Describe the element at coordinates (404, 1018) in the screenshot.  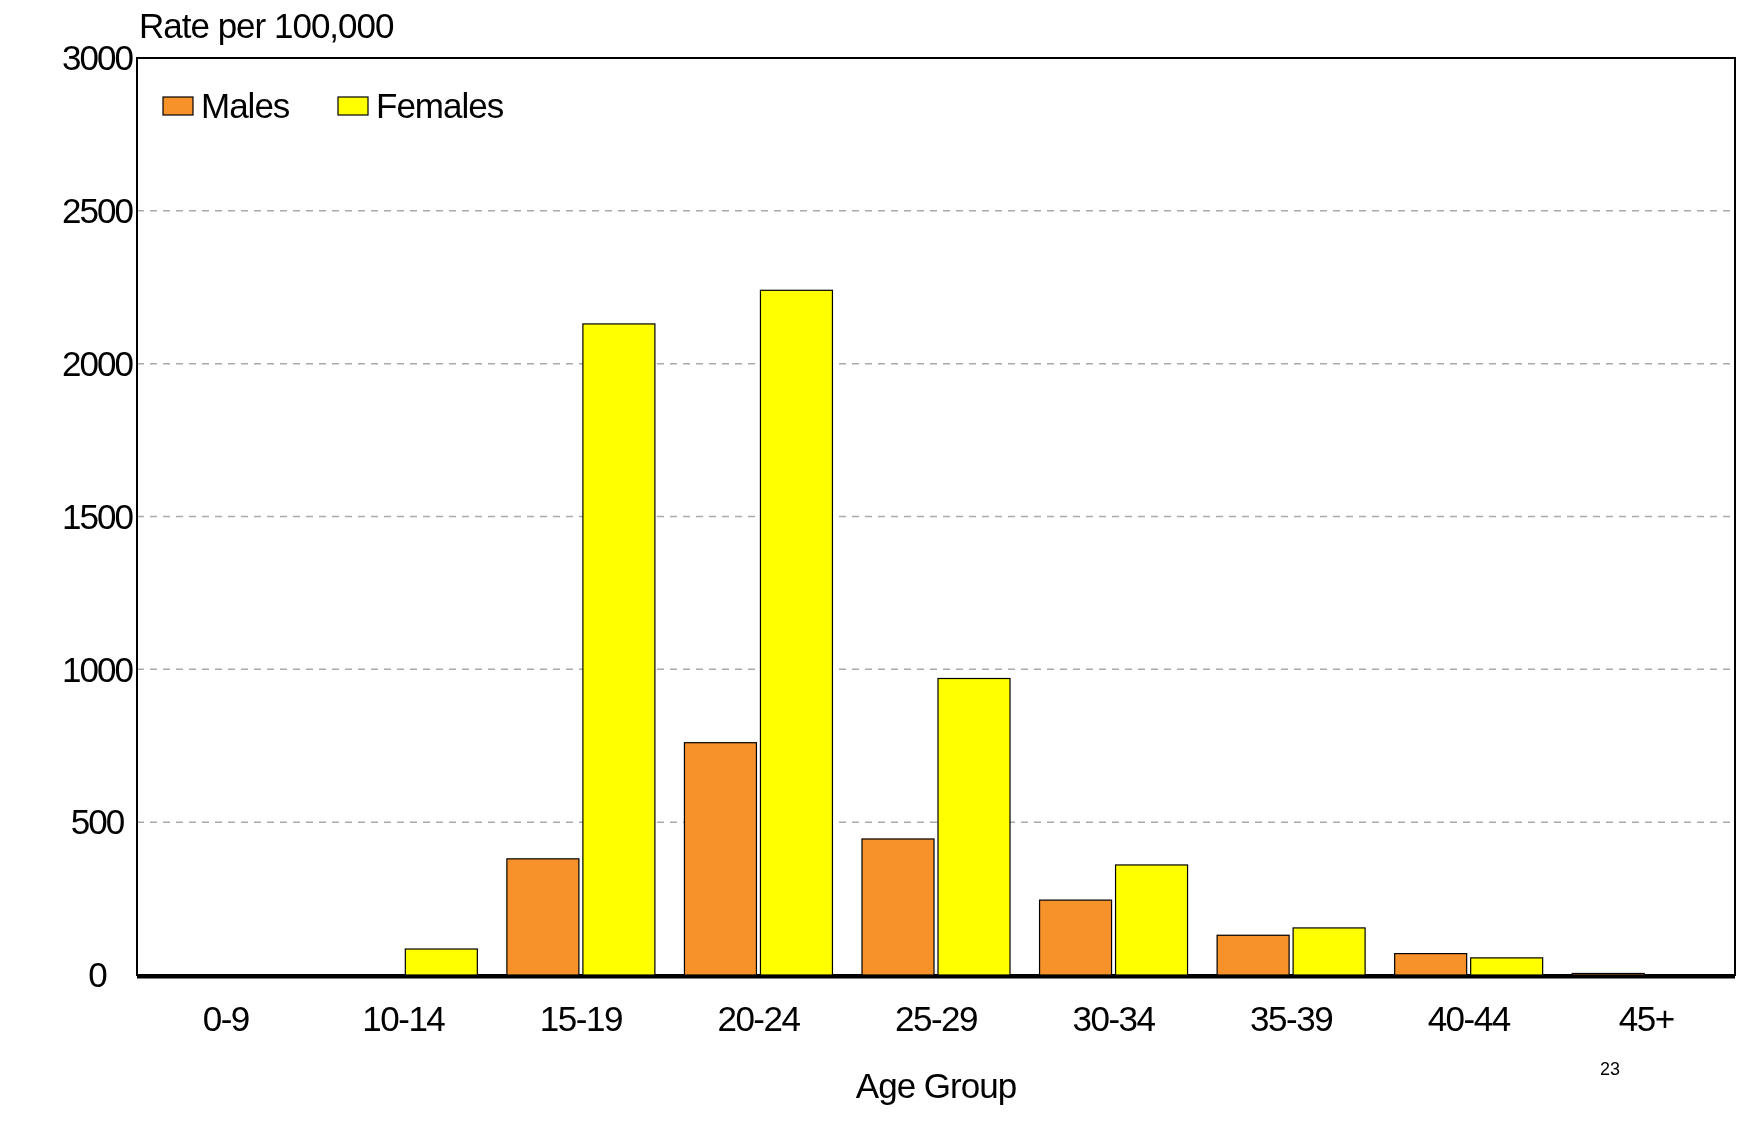
I see `x-tick-label: 10-14` at that location.